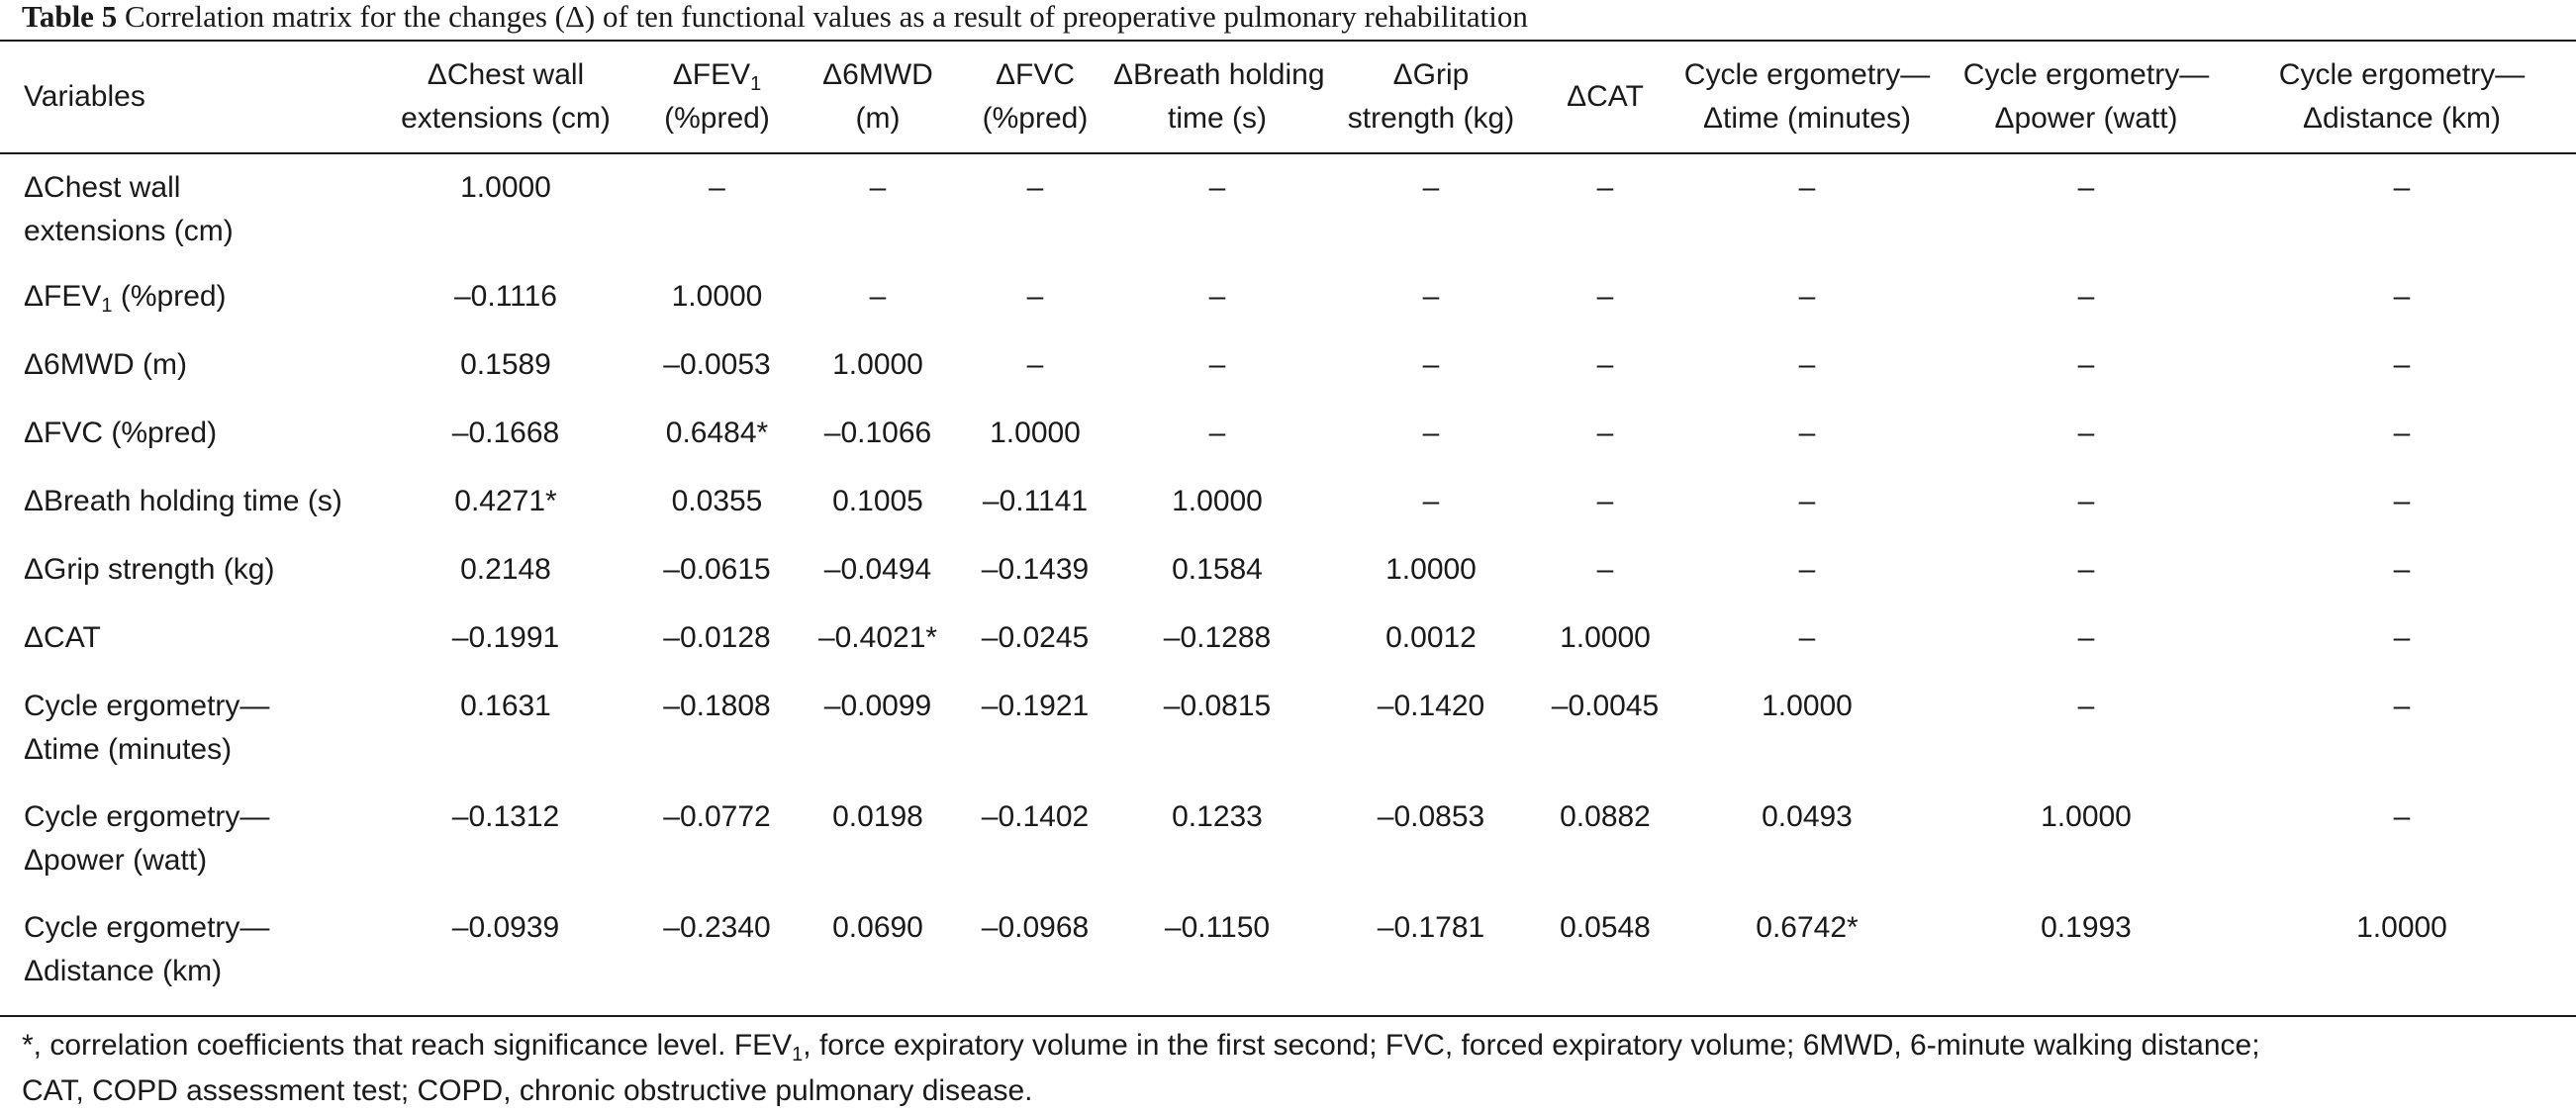 The height and width of the screenshot is (1114, 2576). Describe the element at coordinates (717, 706) in the screenshot. I see `table-cell: –0.1808` at that location.